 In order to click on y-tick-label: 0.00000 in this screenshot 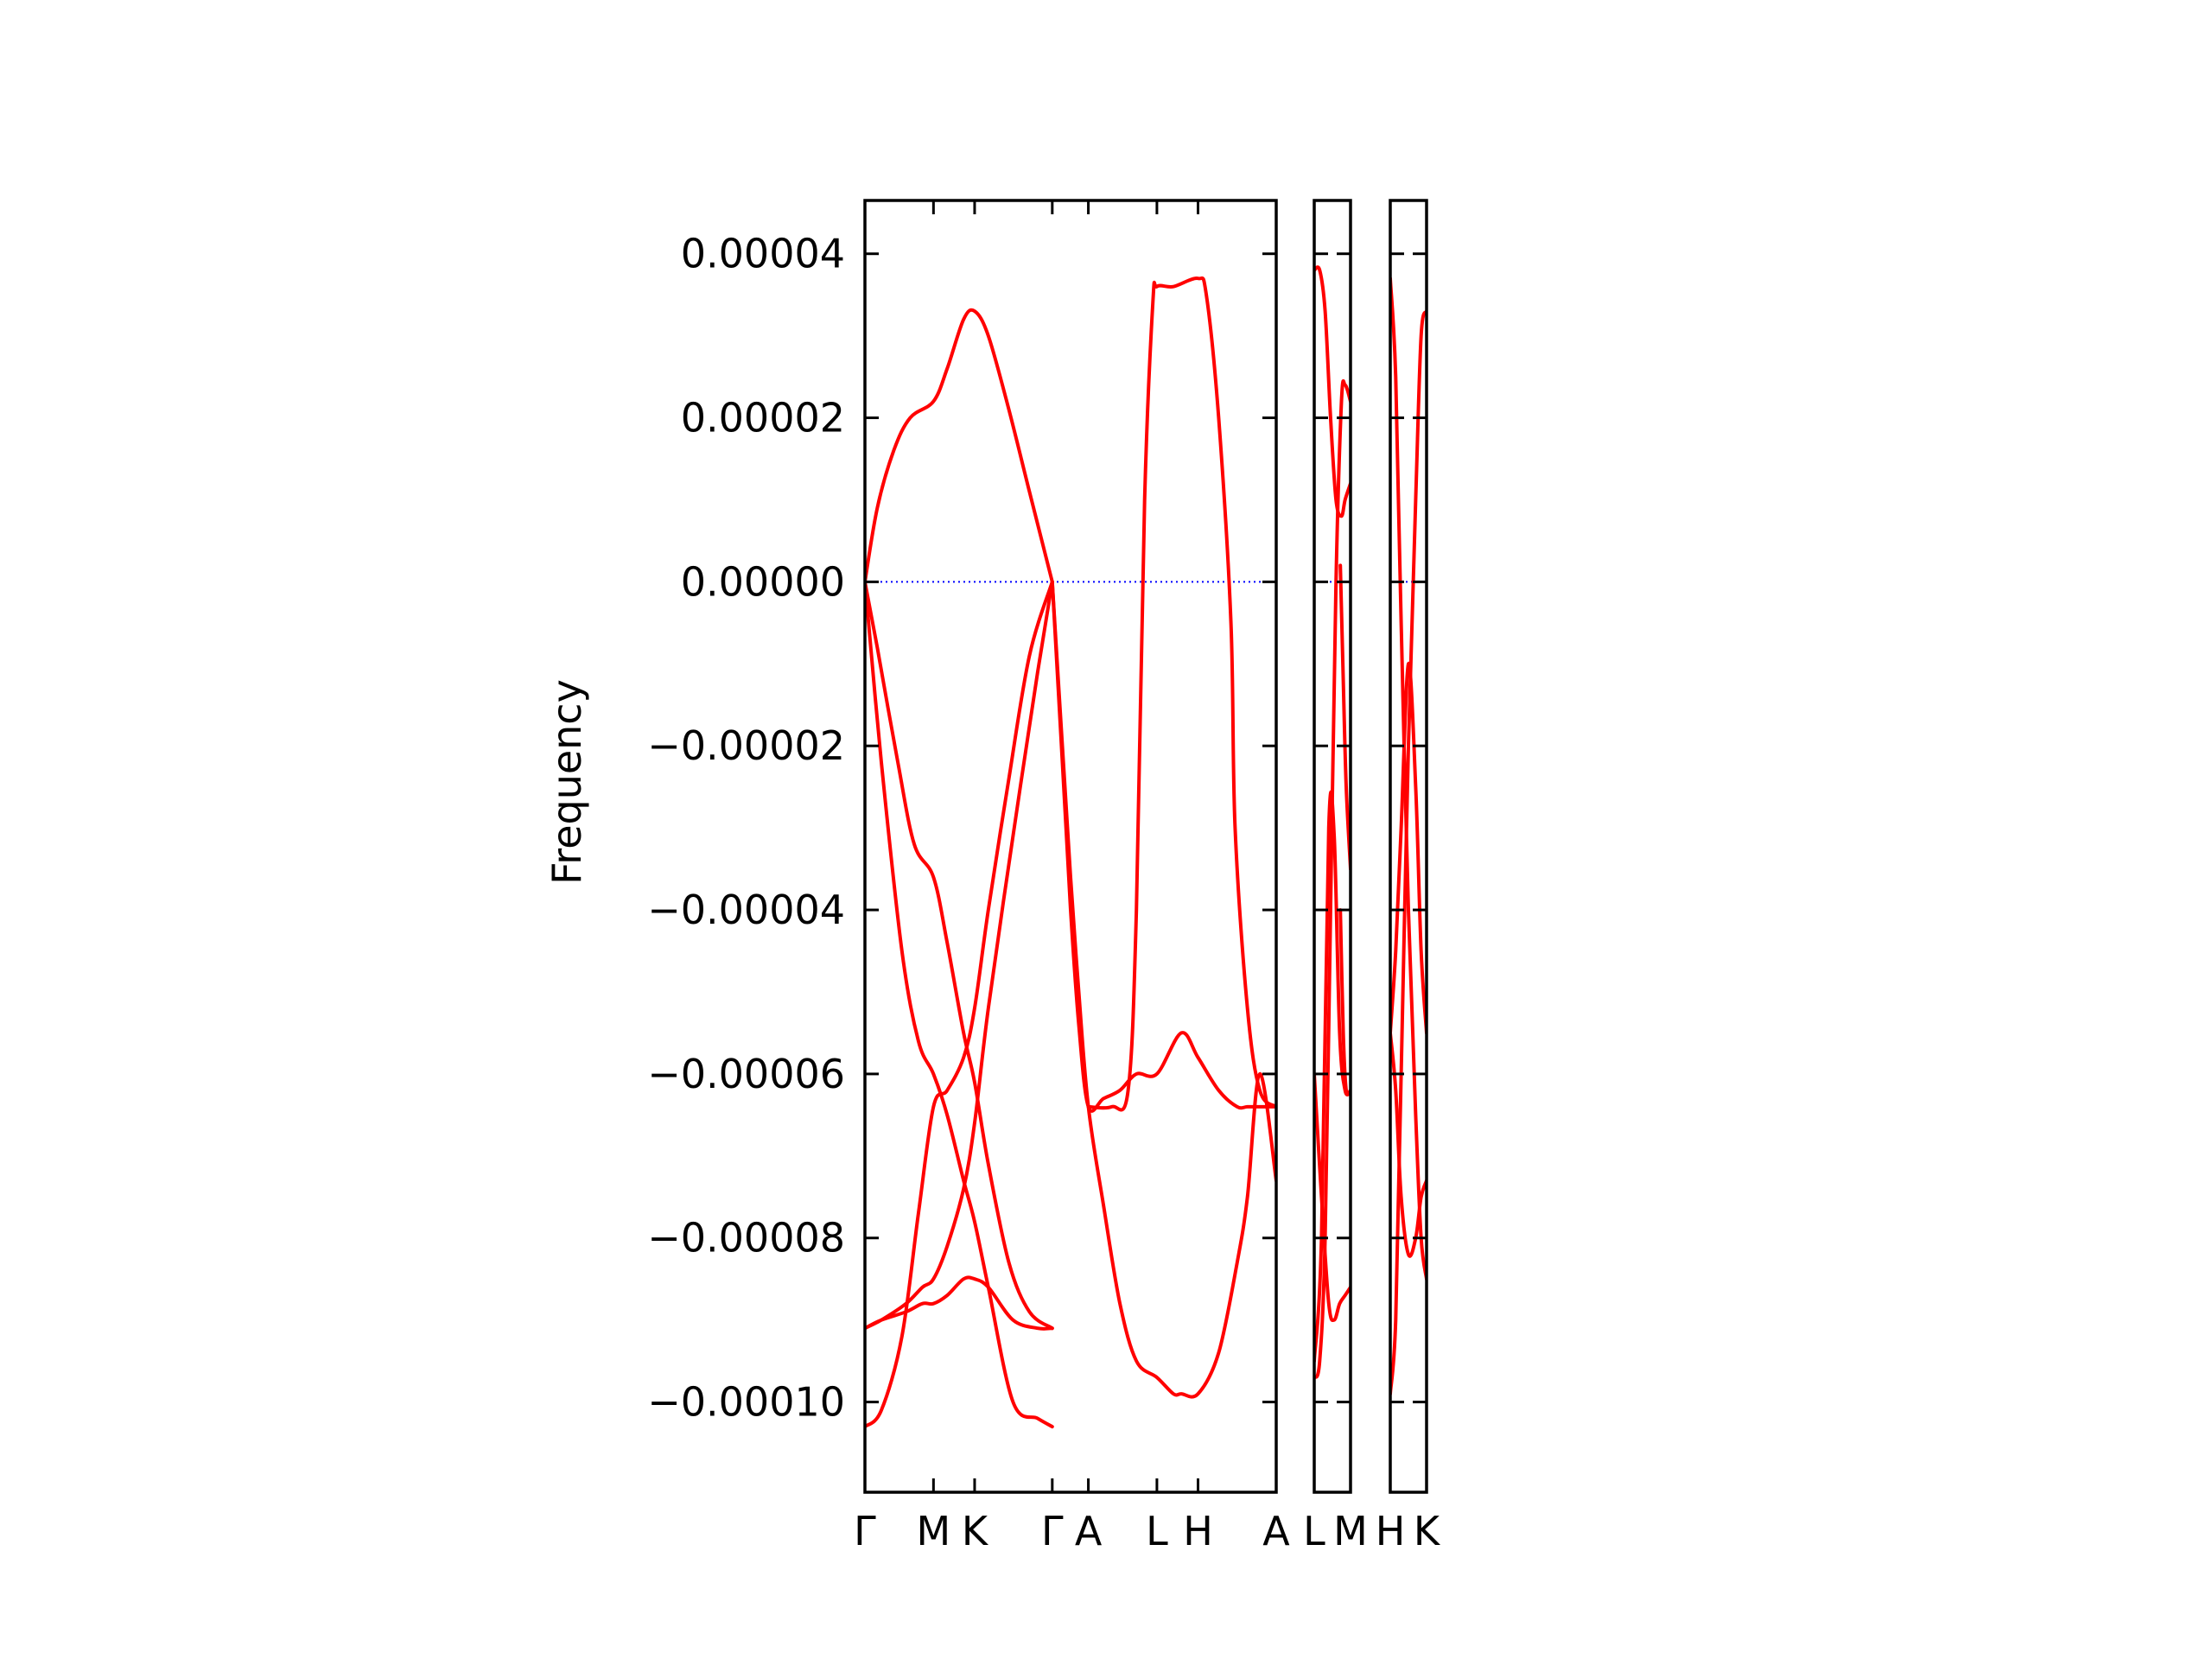, I will do `click(763, 581)`.